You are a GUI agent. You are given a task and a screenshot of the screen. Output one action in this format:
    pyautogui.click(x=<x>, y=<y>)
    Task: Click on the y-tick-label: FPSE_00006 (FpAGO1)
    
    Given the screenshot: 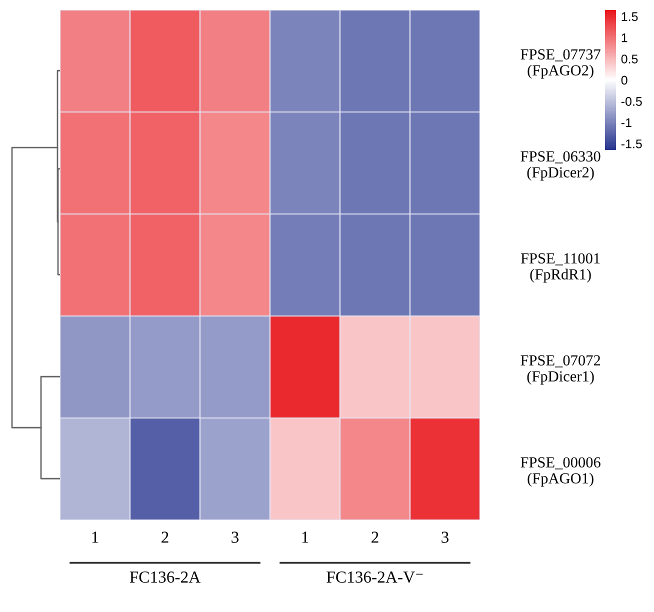 What is the action you would take?
    pyautogui.click(x=560, y=472)
    